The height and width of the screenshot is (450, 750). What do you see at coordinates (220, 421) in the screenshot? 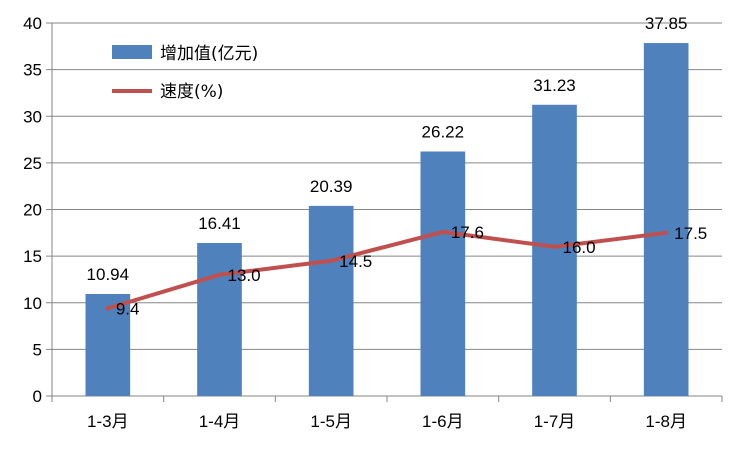
I see `x-tick-label: 1-4月` at bounding box center [220, 421].